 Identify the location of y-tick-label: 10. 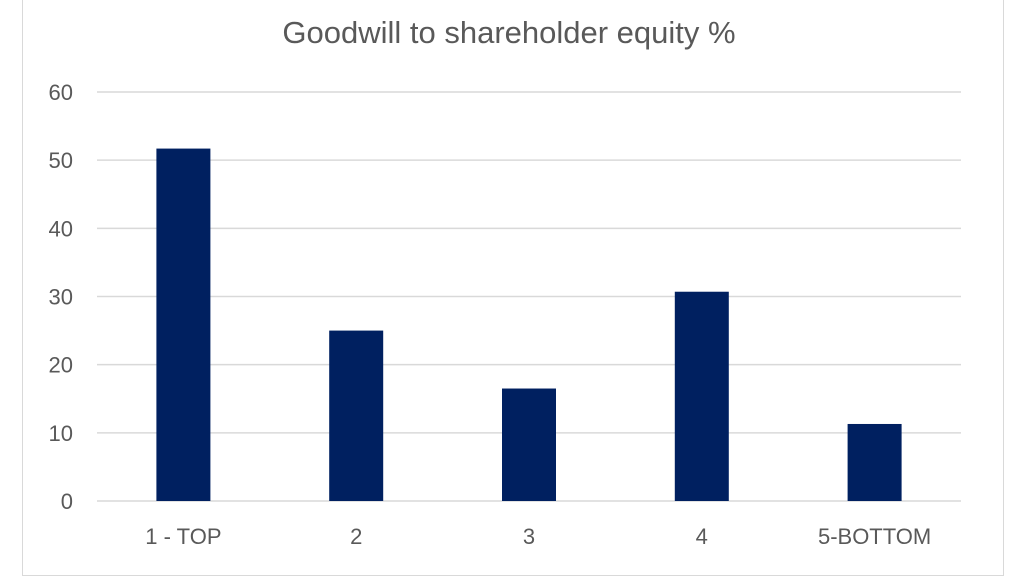
(61, 433).